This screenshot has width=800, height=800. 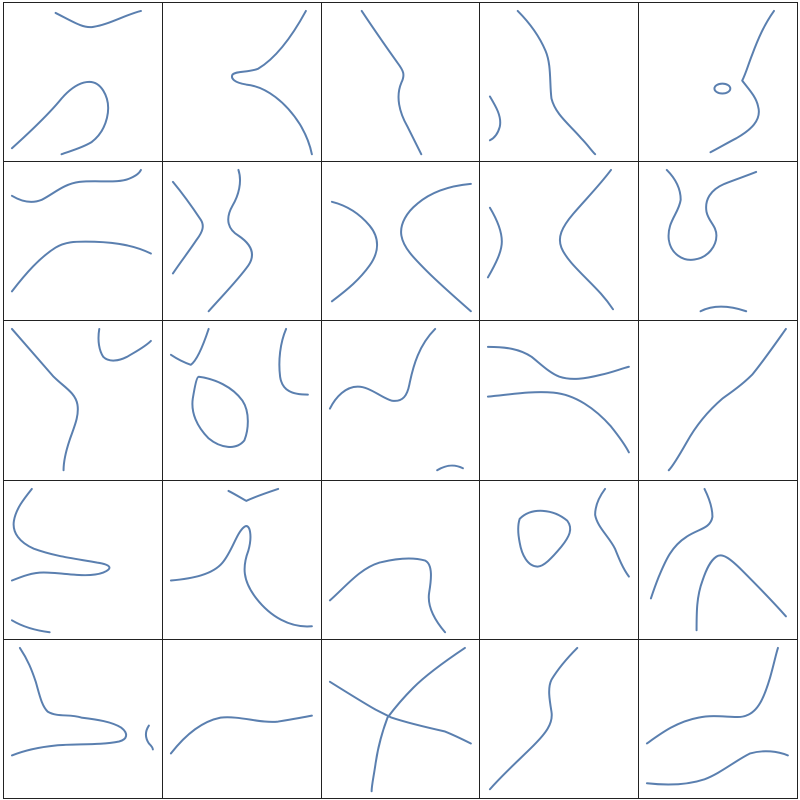 I want to click on panel-r3-c3, so click(x=400, y=400).